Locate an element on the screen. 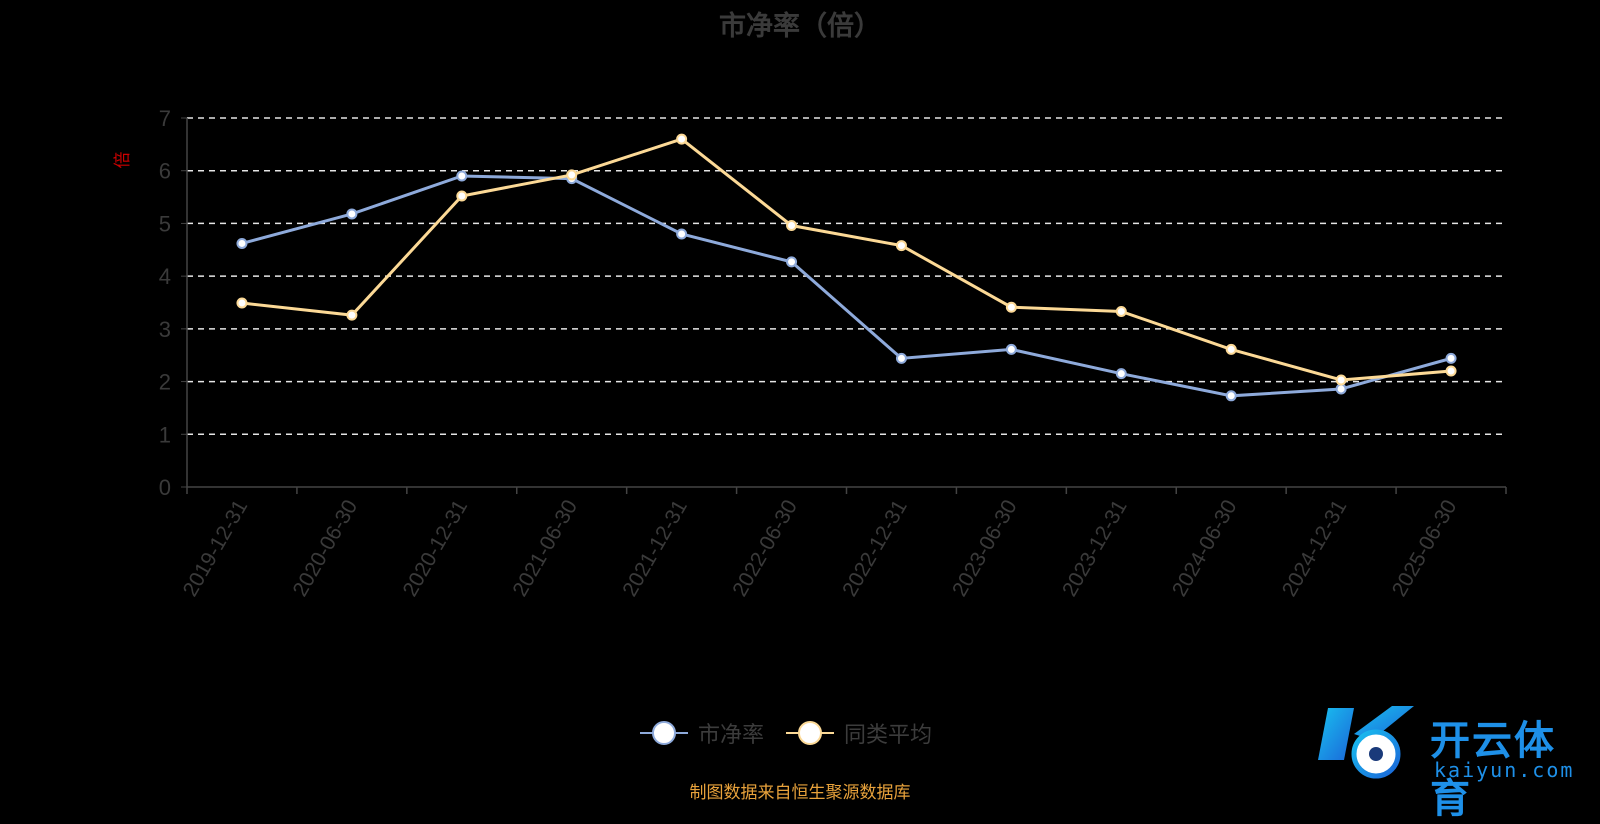 This screenshot has width=1600, height=824. y-tick-label: 4 is located at coordinates (165, 276).